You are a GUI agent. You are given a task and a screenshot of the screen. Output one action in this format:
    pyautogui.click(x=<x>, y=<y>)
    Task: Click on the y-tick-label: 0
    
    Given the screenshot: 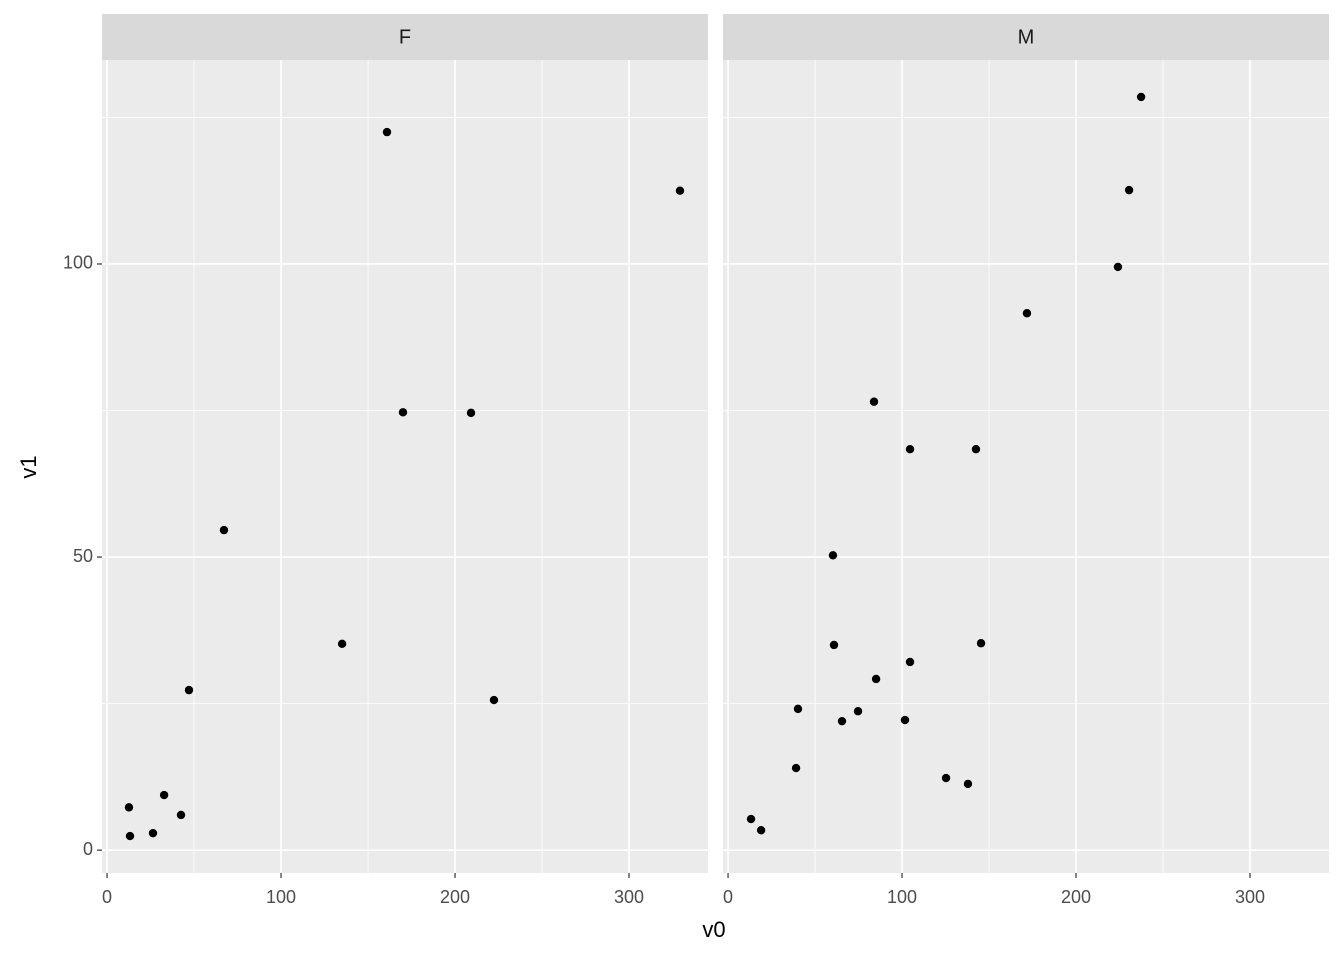 What is the action you would take?
    pyautogui.click(x=88, y=849)
    